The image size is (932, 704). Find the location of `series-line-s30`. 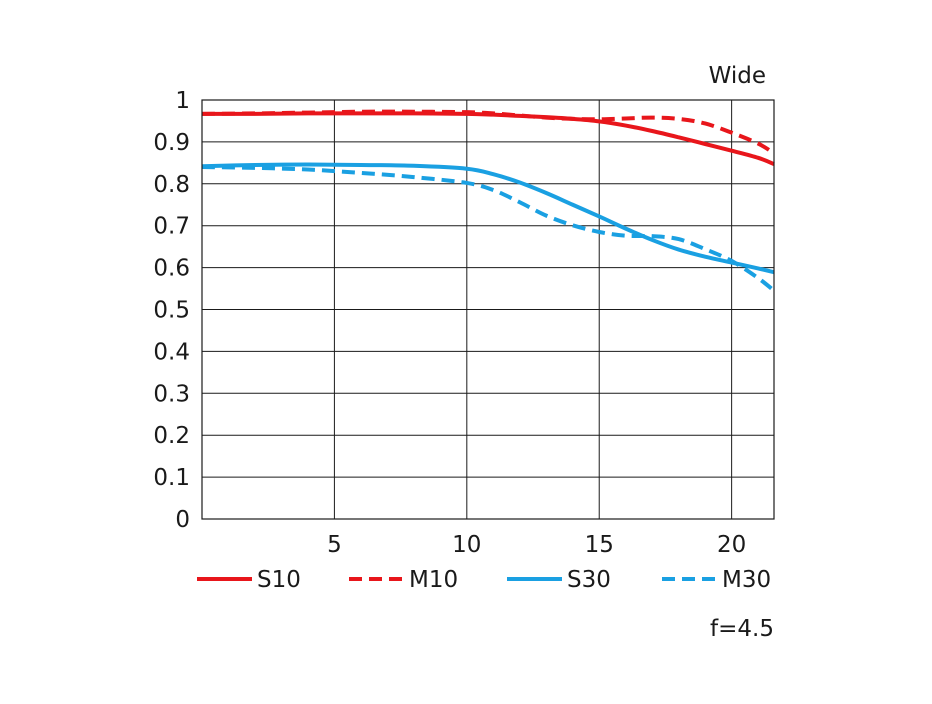

series-line-s30 is located at coordinates (488, 218).